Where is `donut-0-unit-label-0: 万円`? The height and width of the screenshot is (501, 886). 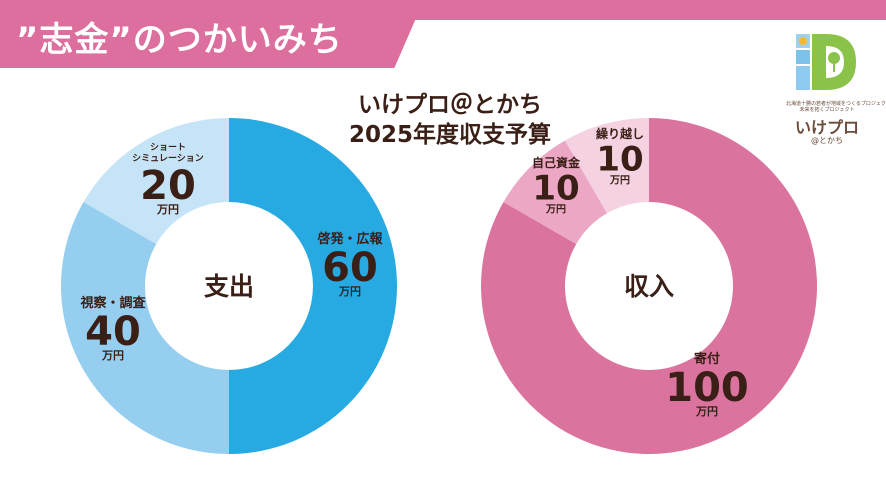
donut-0-unit-label-0: 万円 is located at coordinates (349, 291).